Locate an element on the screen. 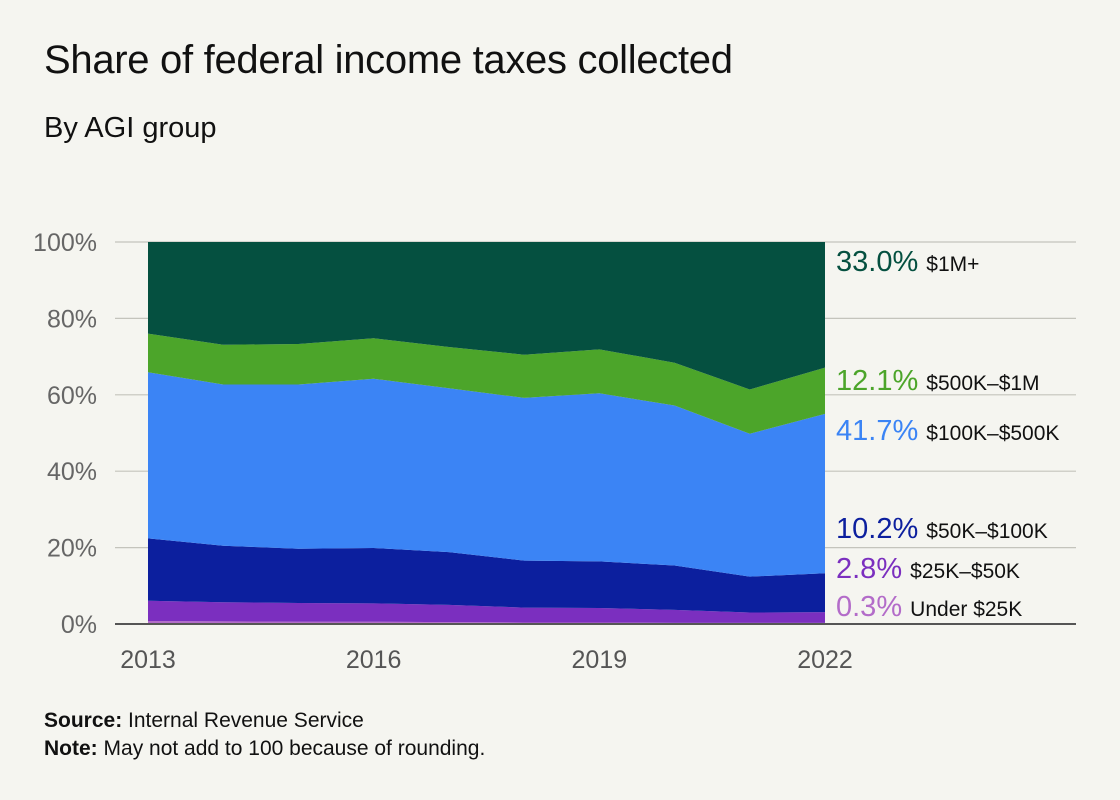  end-label-name: $500K–$1M is located at coordinates (982, 383).